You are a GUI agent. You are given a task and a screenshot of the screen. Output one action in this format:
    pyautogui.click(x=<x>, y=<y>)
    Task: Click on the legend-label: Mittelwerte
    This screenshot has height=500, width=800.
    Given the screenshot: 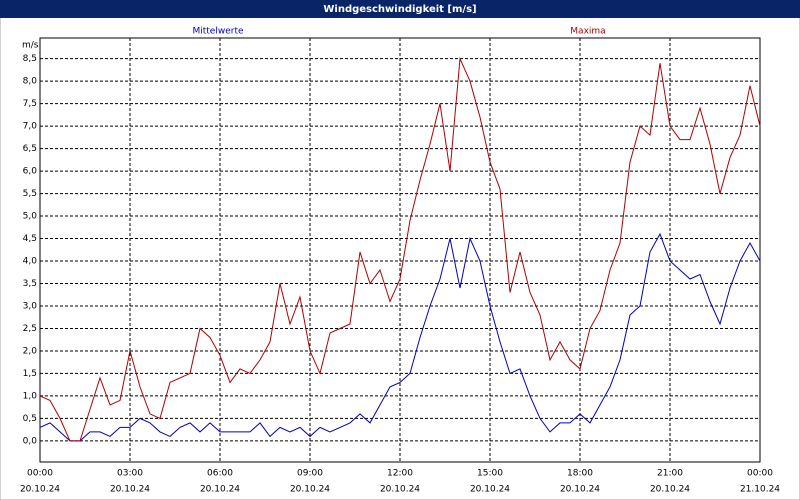 What is the action you would take?
    pyautogui.click(x=217, y=32)
    